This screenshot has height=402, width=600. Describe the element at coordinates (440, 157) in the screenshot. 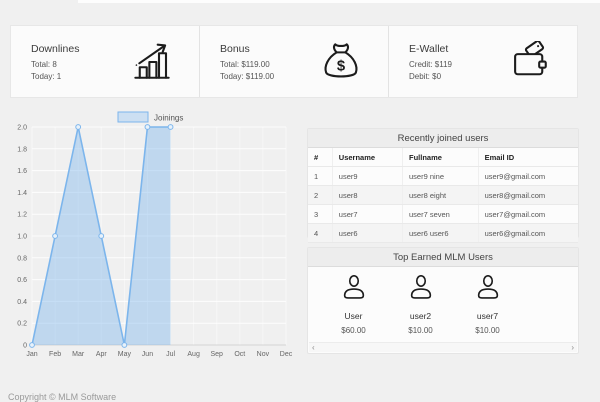

I see `column-header: Fullname` at that location.